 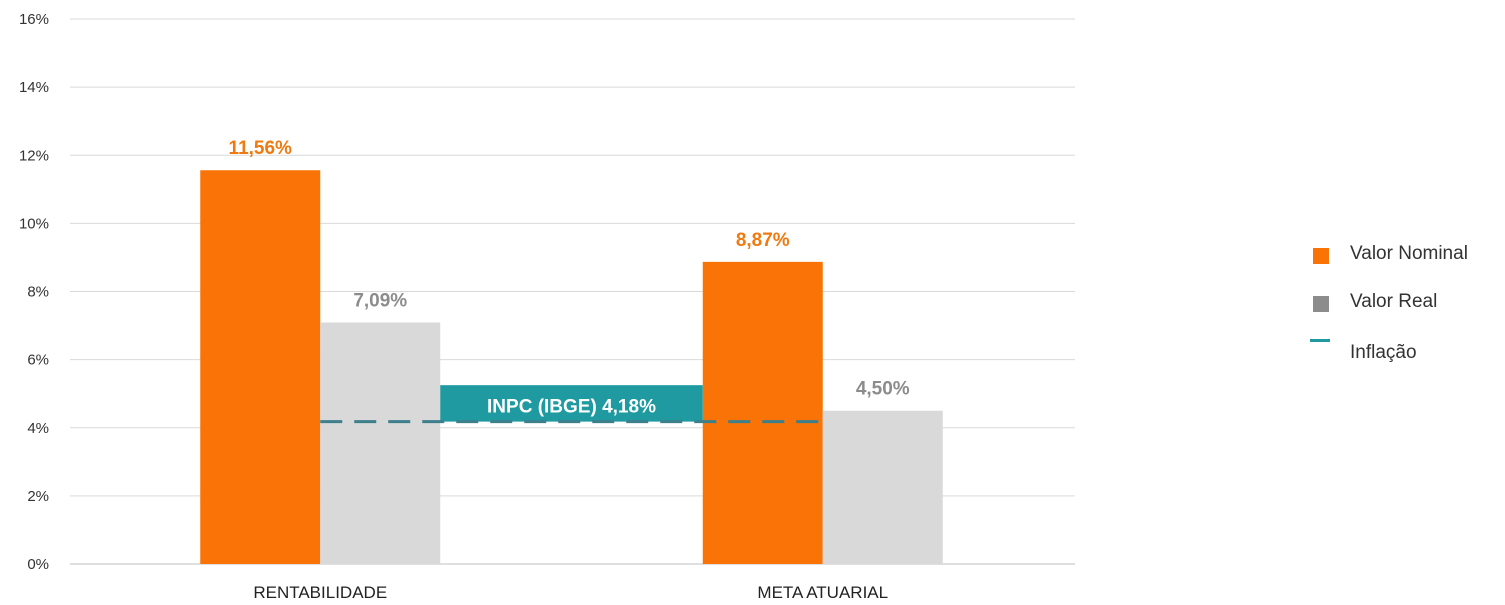 What do you see at coordinates (883, 389) in the screenshot?
I see `data-label: 4,50%` at bounding box center [883, 389].